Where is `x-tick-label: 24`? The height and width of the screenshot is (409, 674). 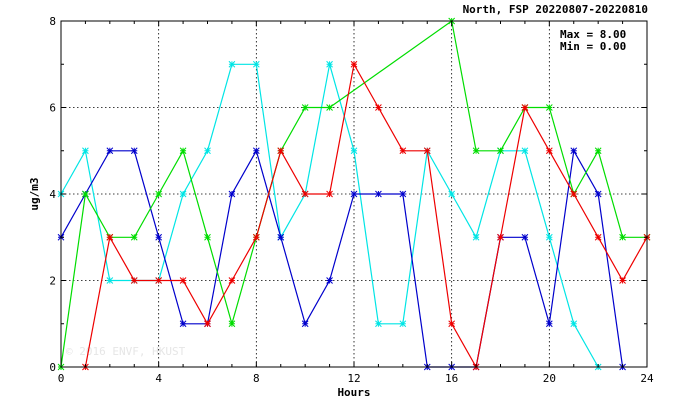
x-tick-label: 24 is located at coordinates (647, 378).